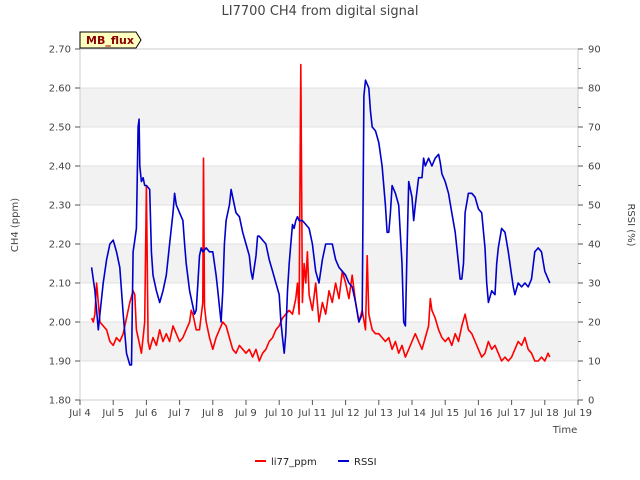 The height and width of the screenshot is (480, 640). What do you see at coordinates (60, 401) in the screenshot?
I see `left-tick-label: 1.80` at bounding box center [60, 401].